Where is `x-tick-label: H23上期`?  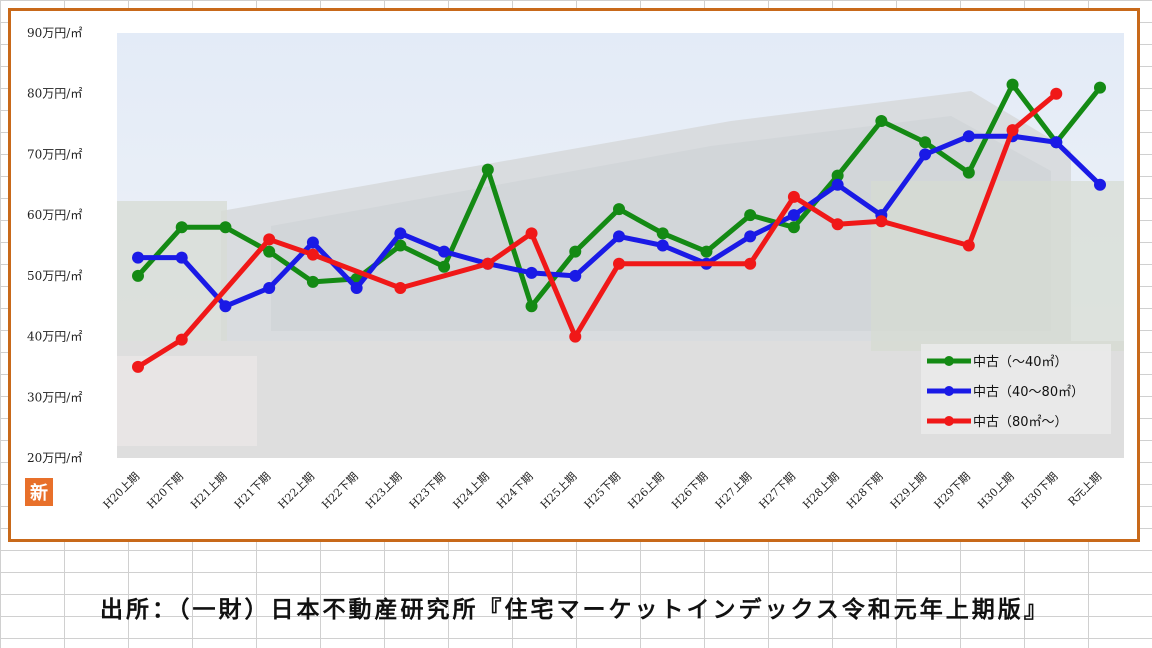 x-tick-label: H23上期 is located at coordinates (383, 490).